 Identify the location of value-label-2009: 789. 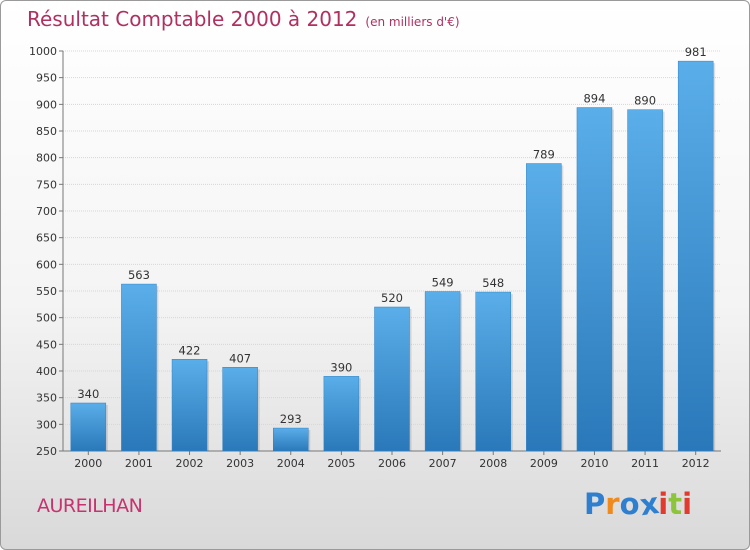
(544, 155).